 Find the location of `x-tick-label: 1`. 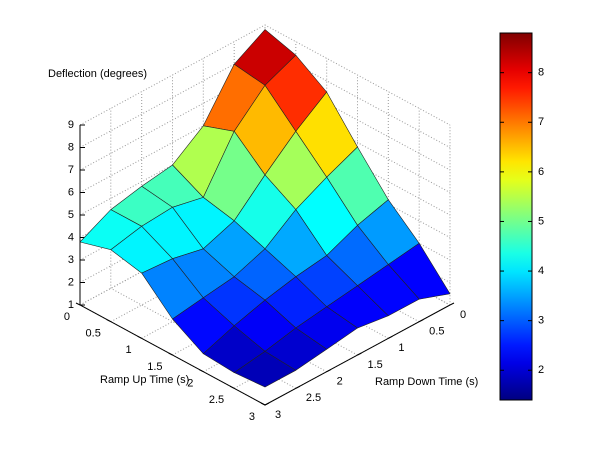

x-tick-label: 1 is located at coordinates (129, 350).